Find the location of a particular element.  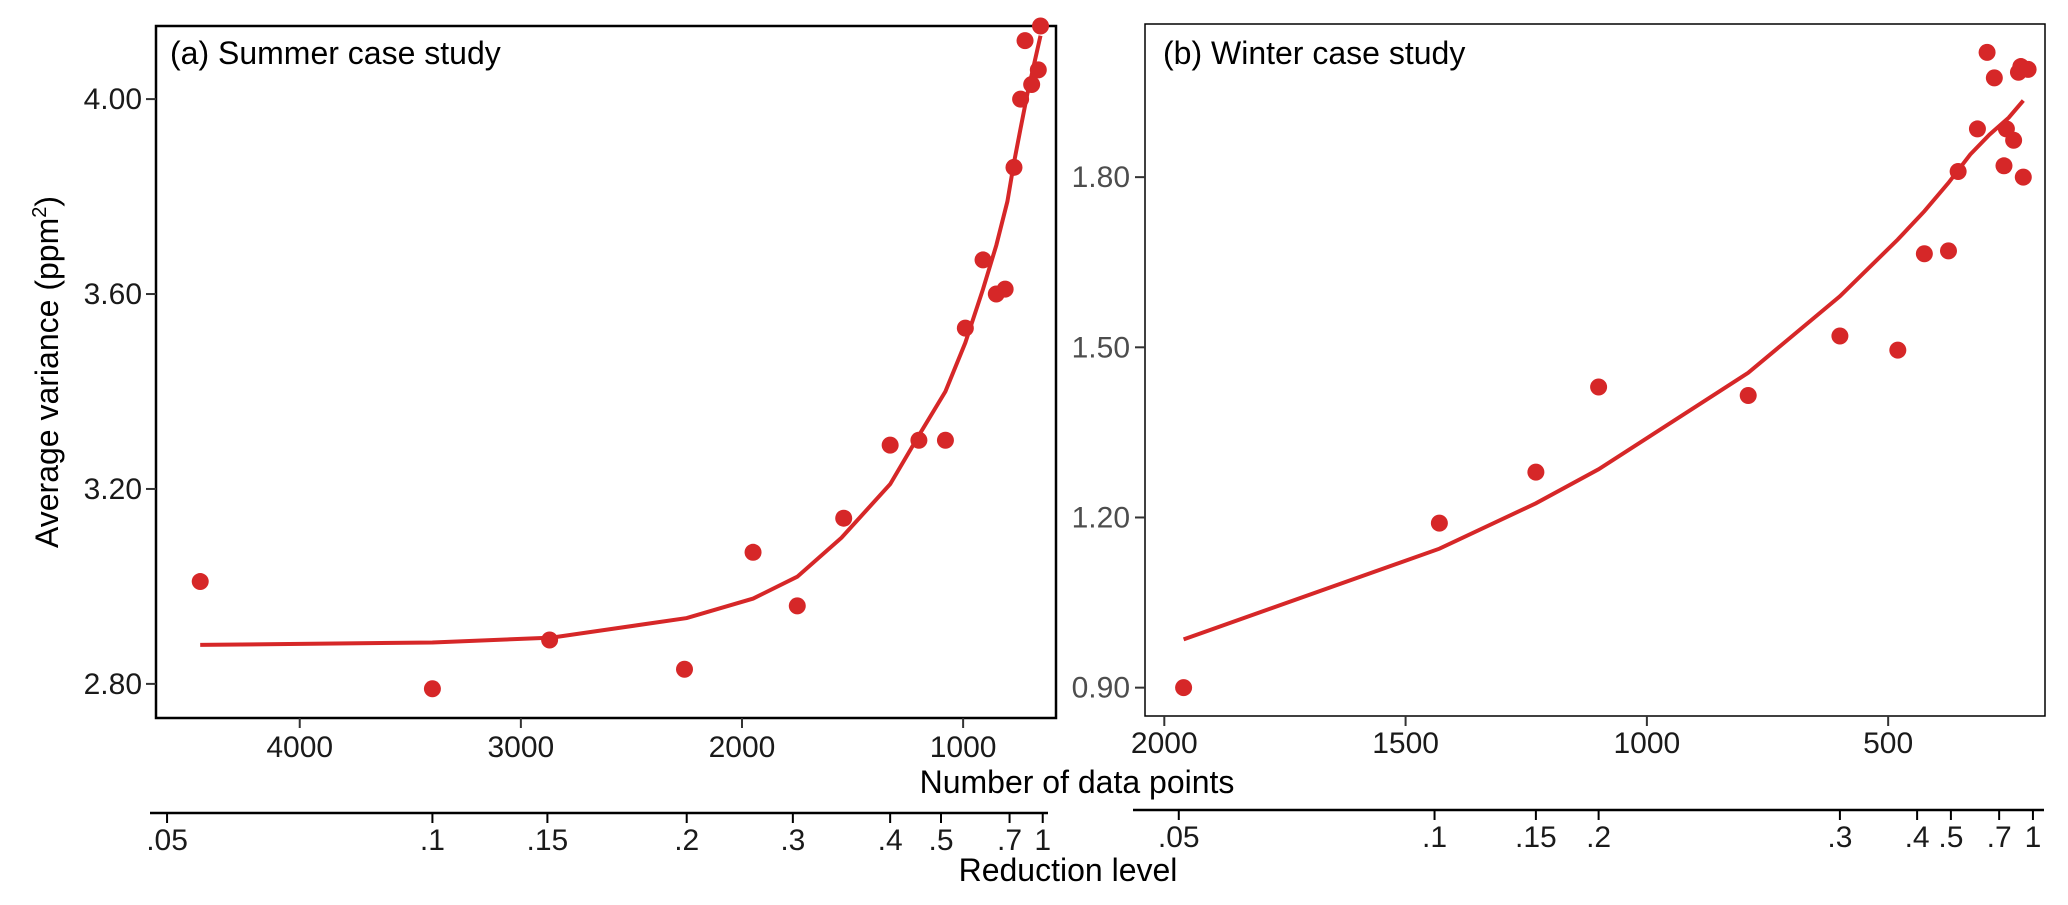

y-axis-title: Average variance (ppm2) is located at coordinates (47, 372).